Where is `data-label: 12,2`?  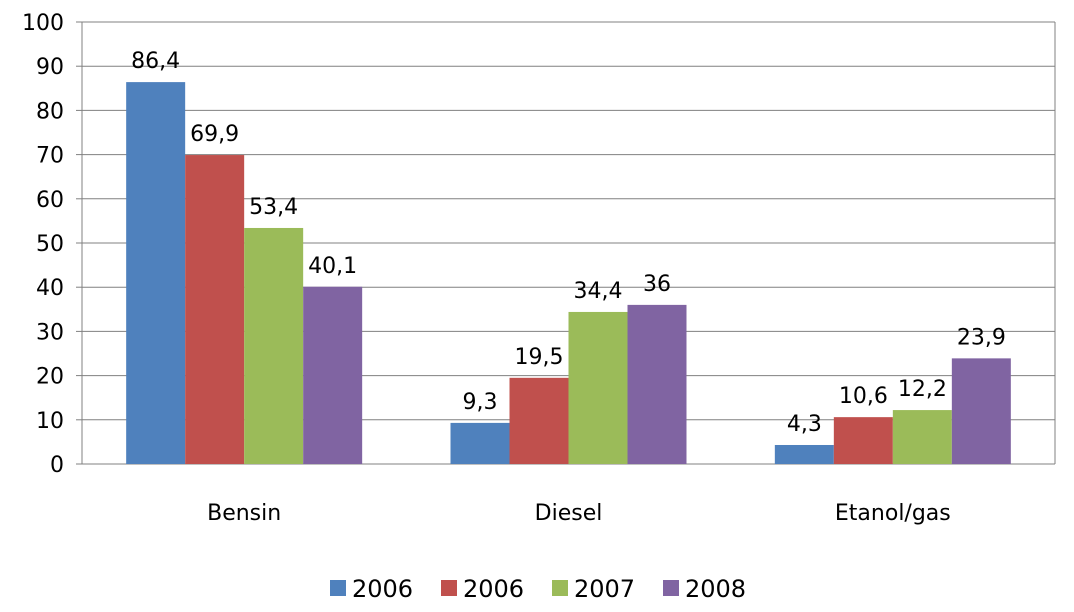 data-label: 12,2 is located at coordinates (922, 389).